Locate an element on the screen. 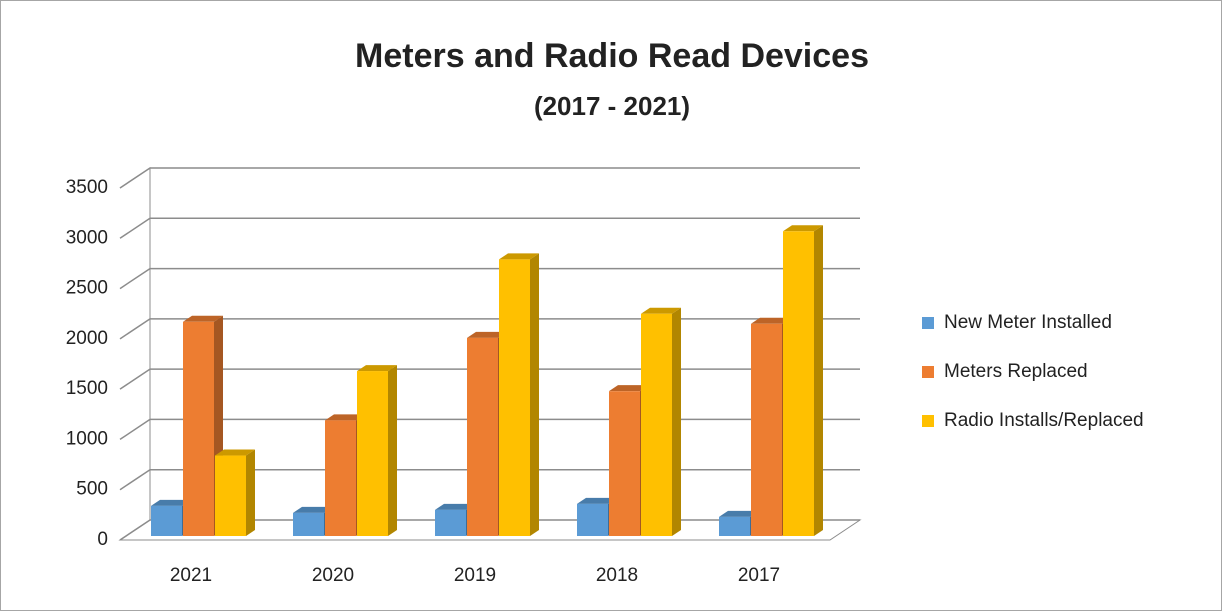  x-tick-label: 2021 is located at coordinates (191, 575).